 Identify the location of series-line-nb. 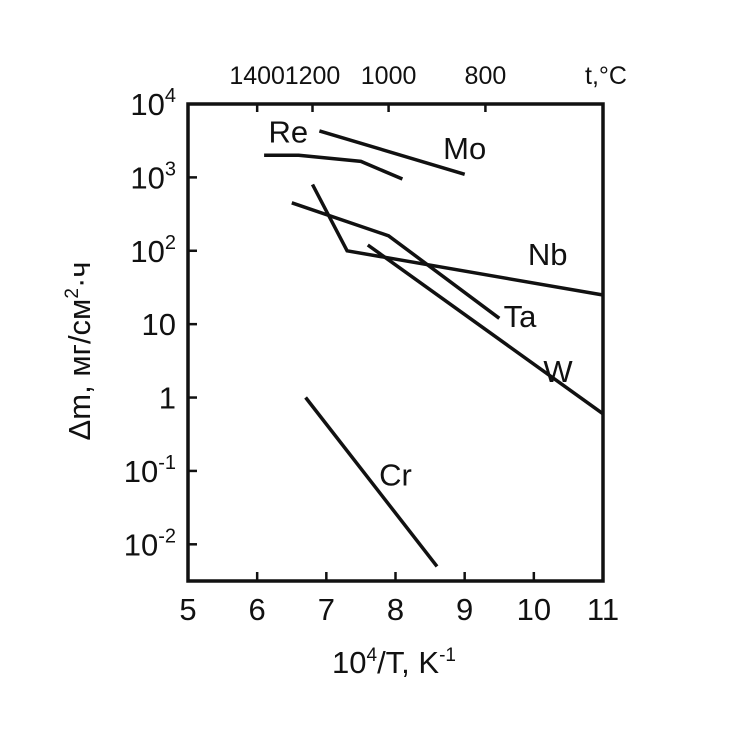
(457, 240).